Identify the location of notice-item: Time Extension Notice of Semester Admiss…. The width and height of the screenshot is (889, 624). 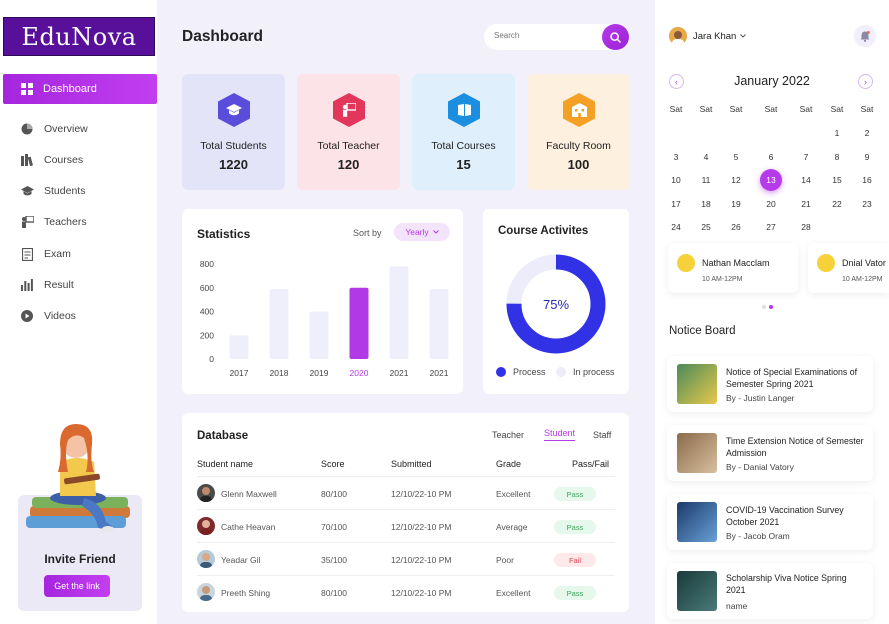
(770, 453).